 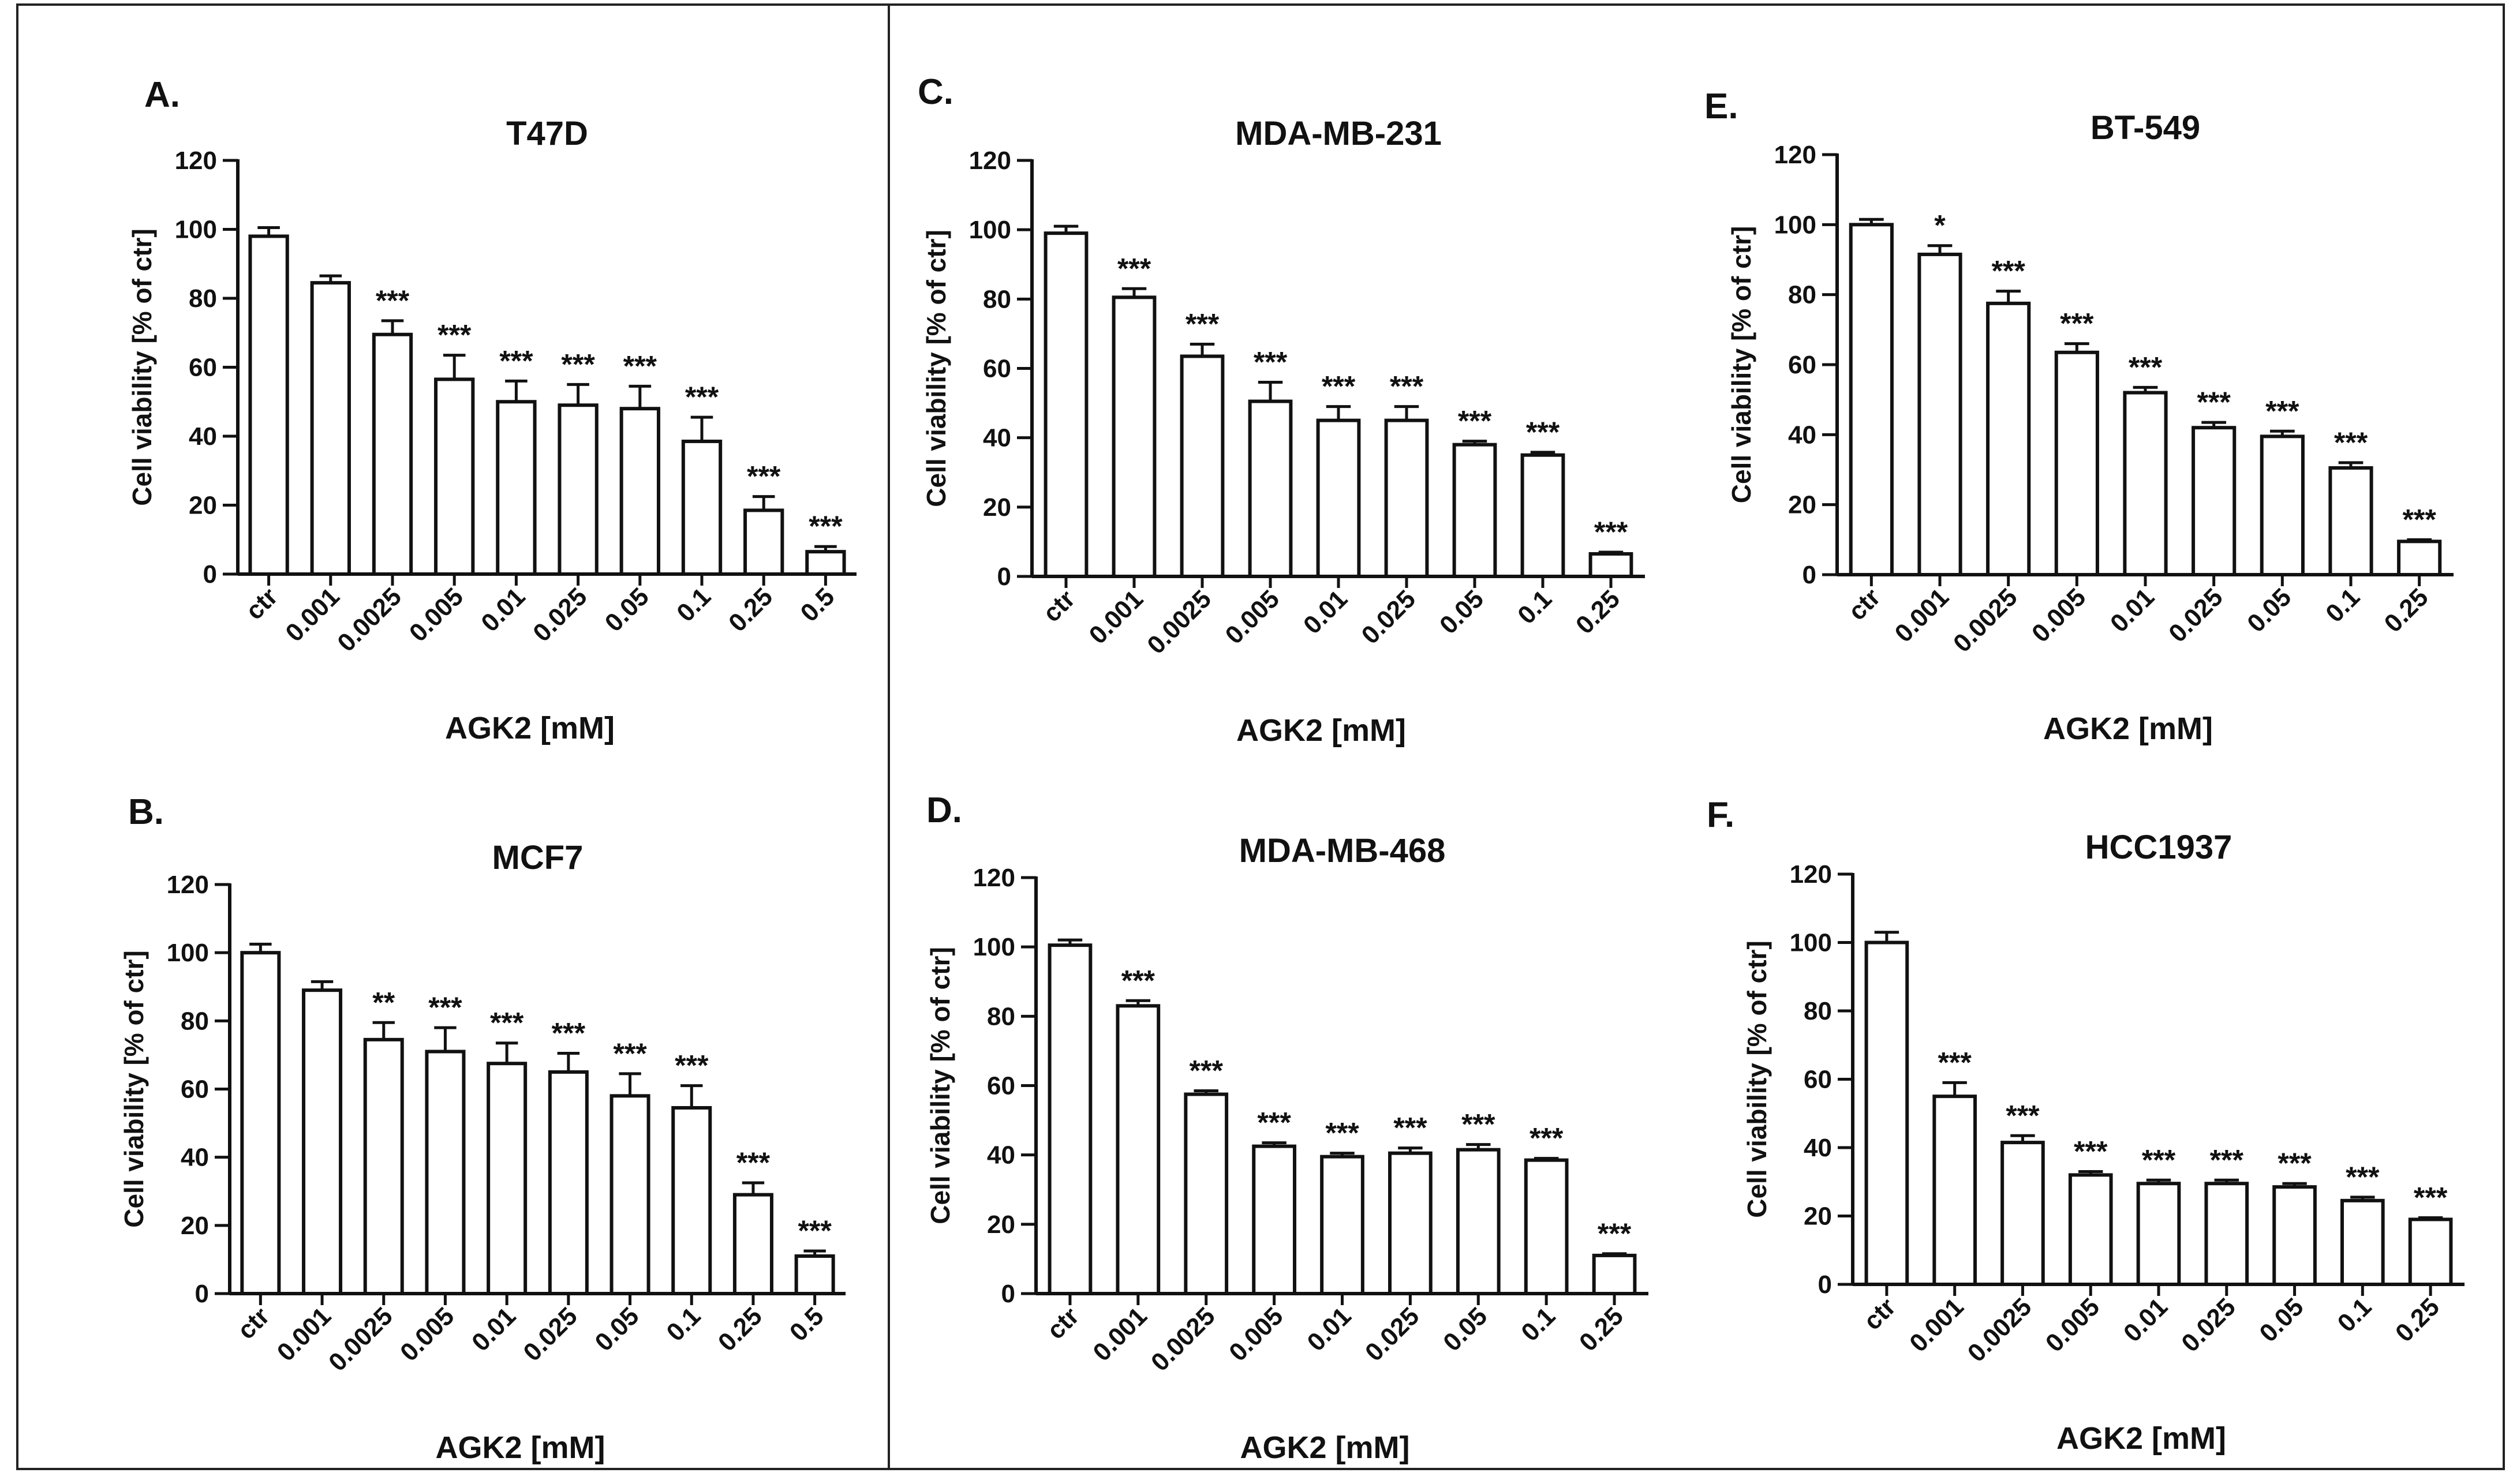 I want to click on panel-label: E., so click(x=1721, y=106).